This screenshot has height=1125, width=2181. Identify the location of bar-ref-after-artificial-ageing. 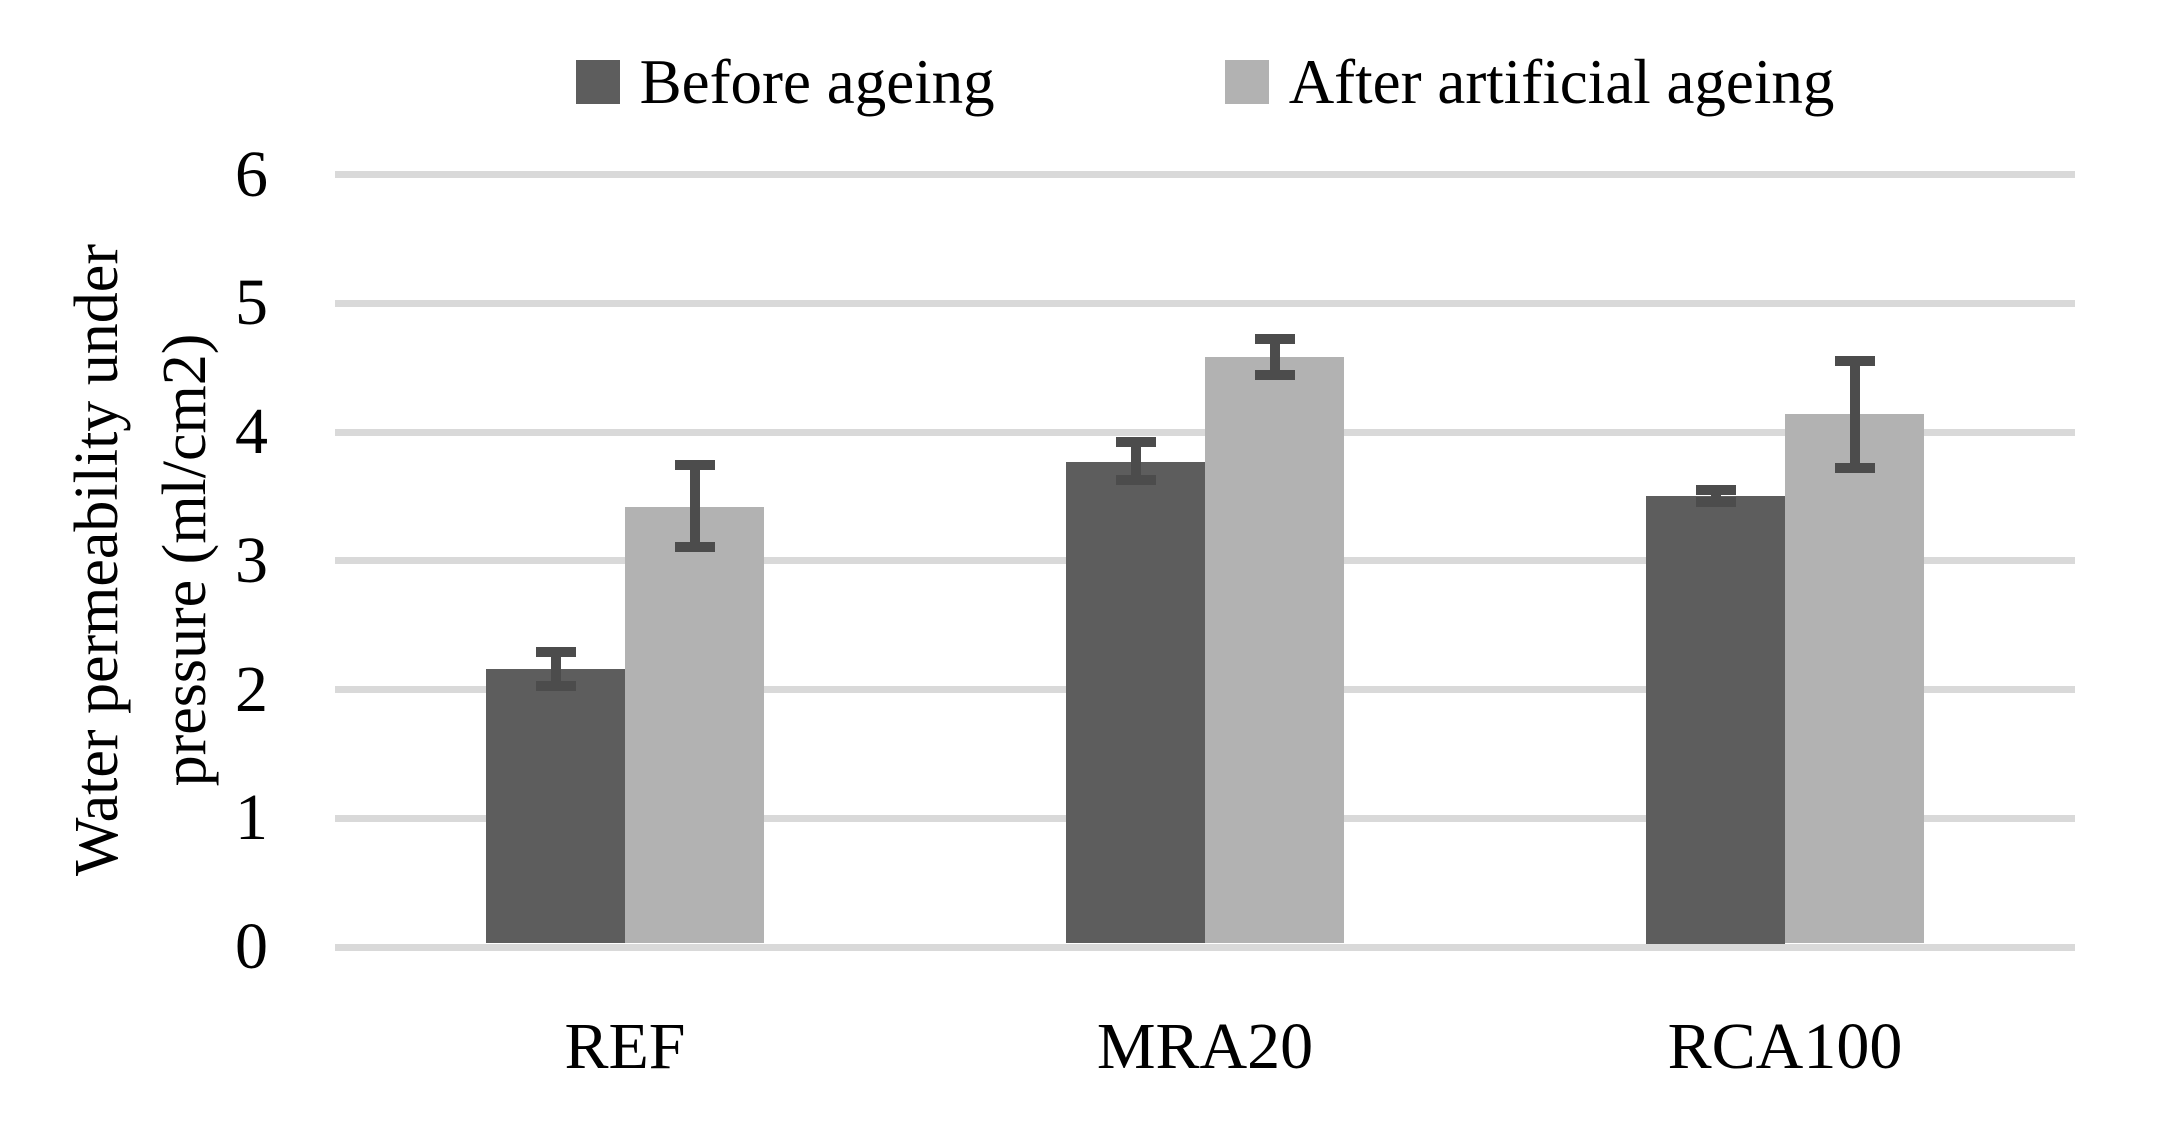
(694, 725).